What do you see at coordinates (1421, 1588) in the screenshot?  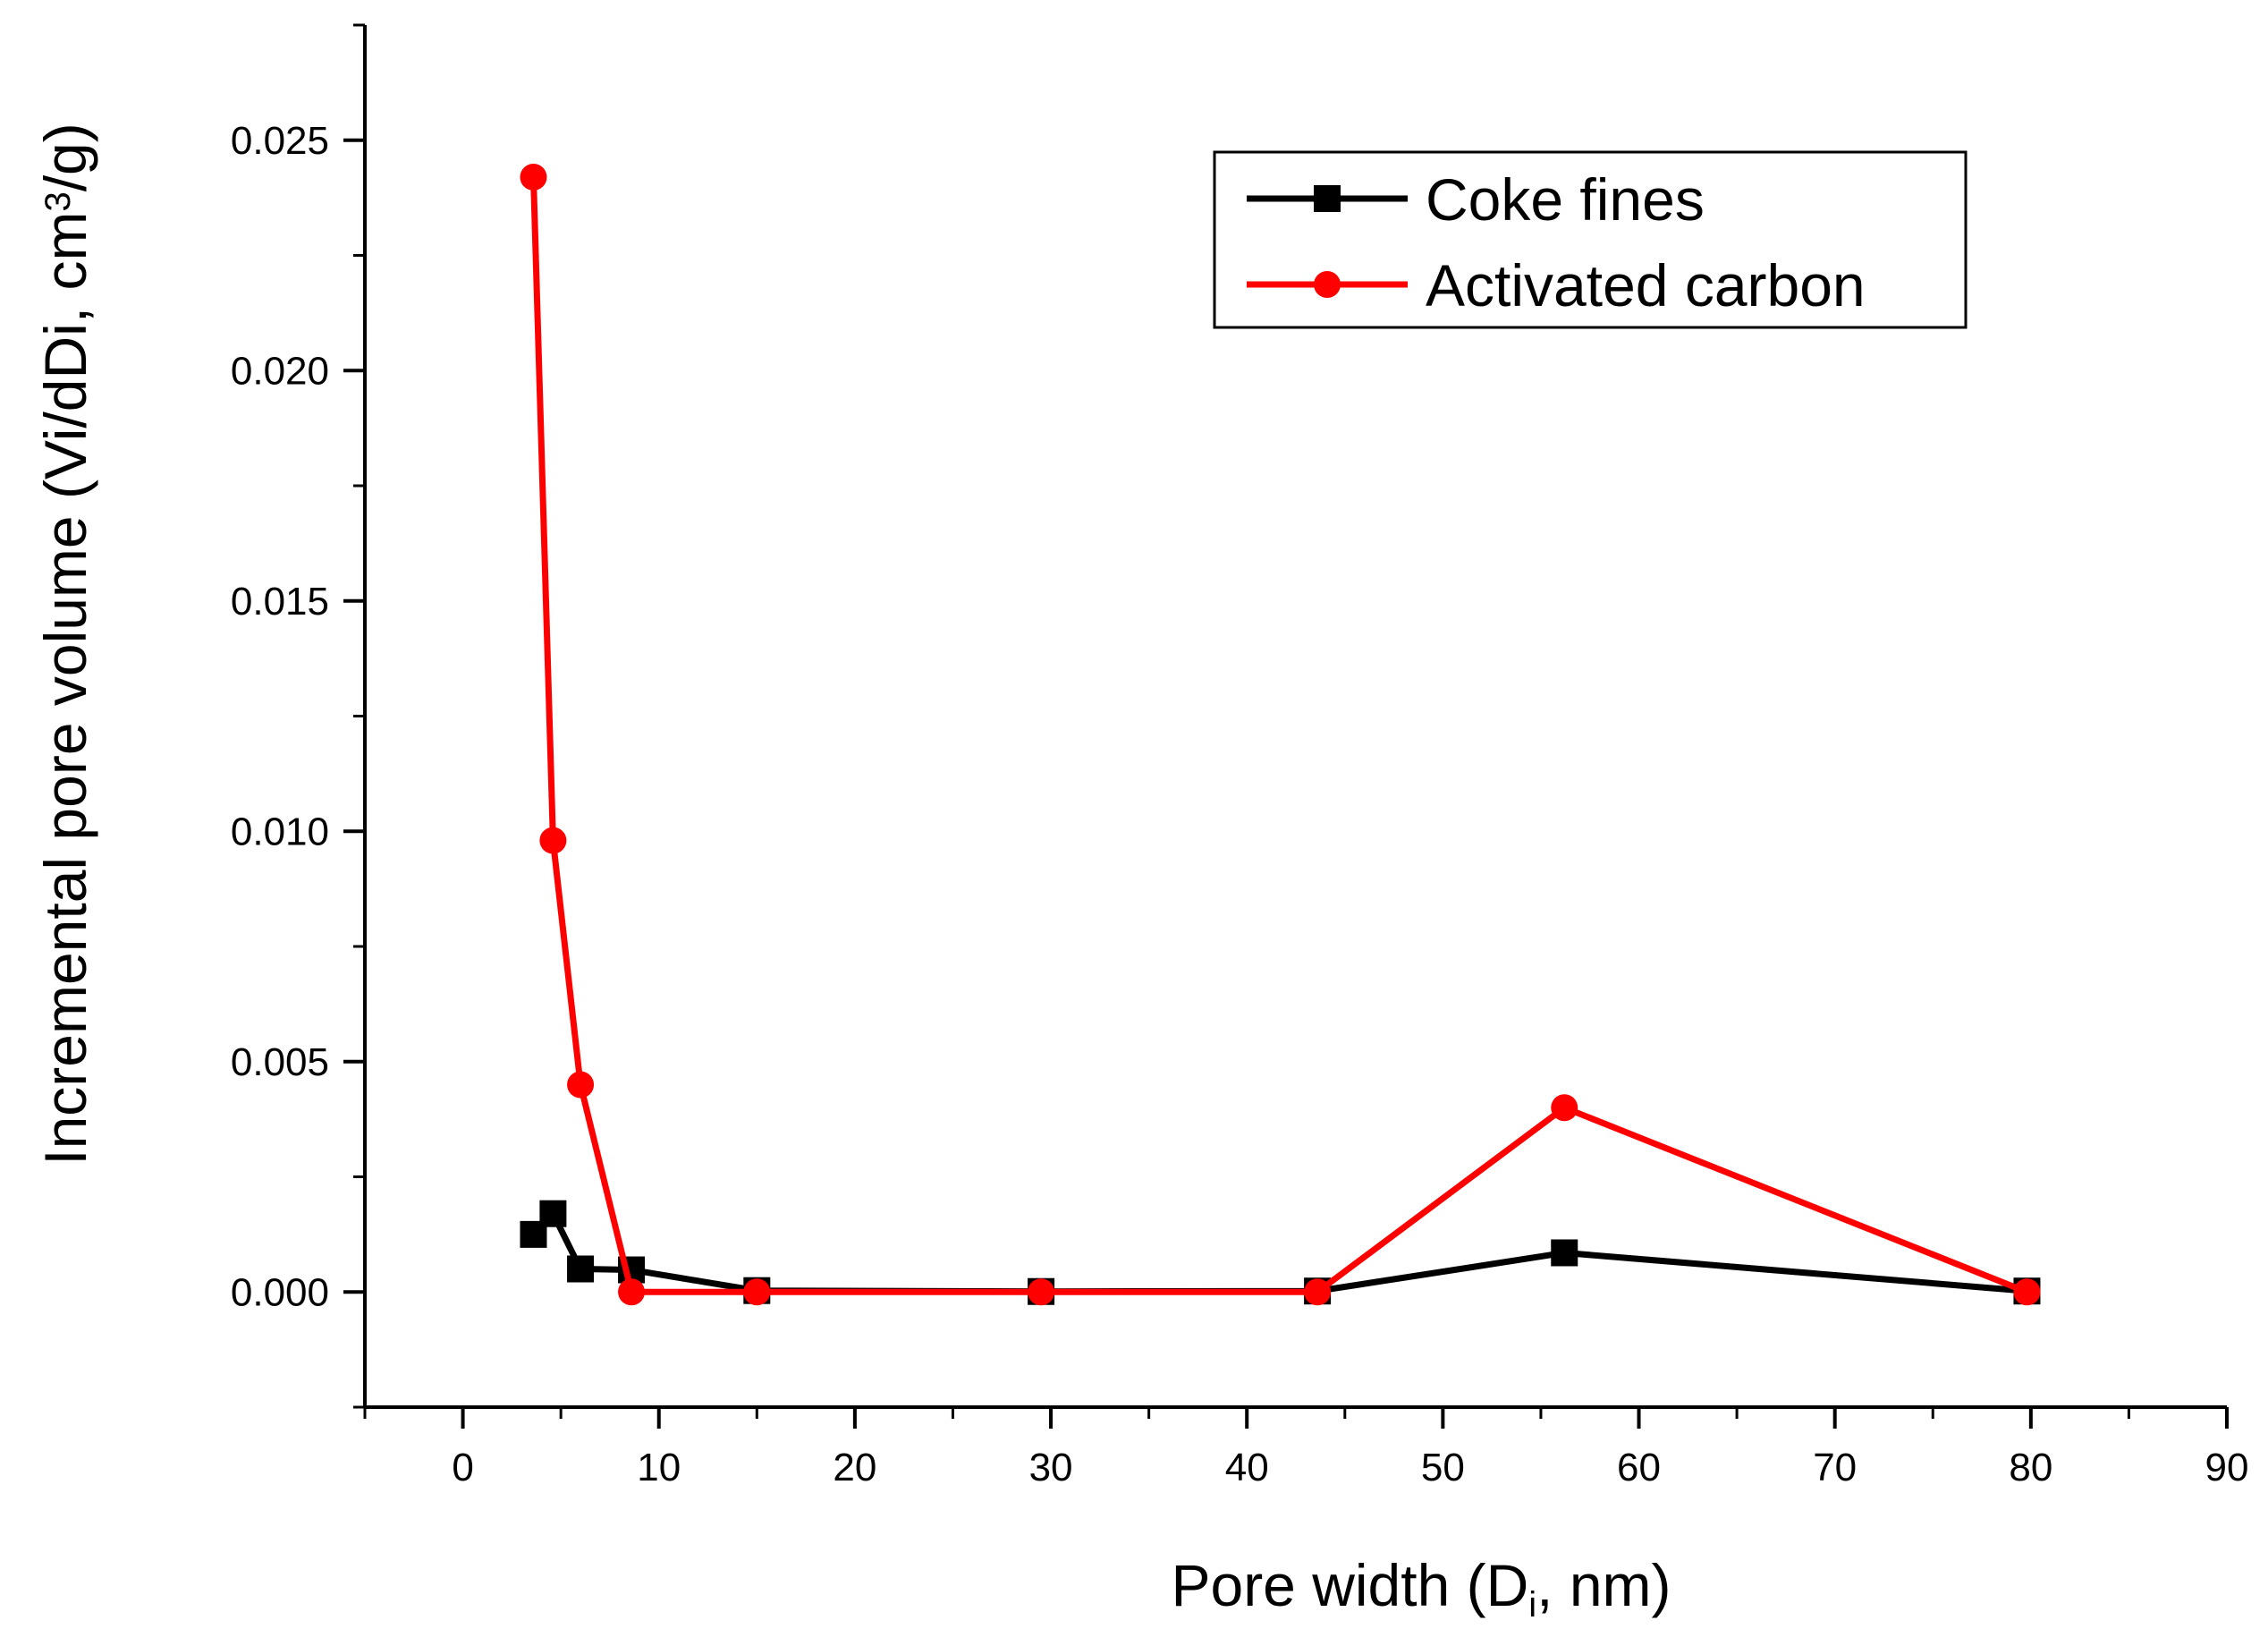 I see `x-axis-title: Pore width (Di, nm)` at bounding box center [1421, 1588].